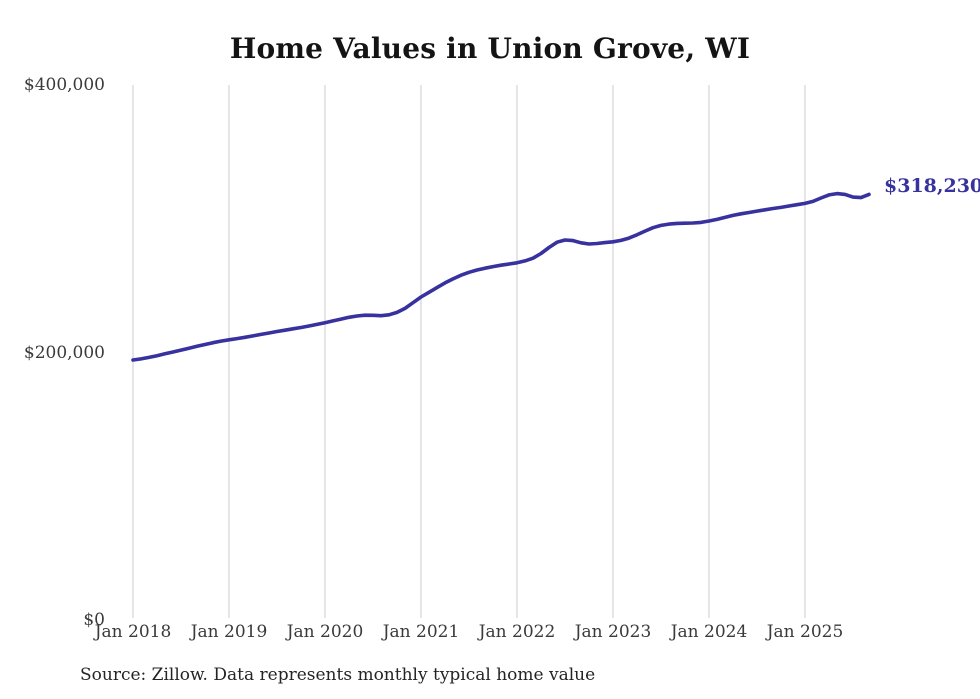 The width and height of the screenshot is (980, 699). What do you see at coordinates (709, 632) in the screenshot?
I see `x-tick-label: Jan 2024` at bounding box center [709, 632].